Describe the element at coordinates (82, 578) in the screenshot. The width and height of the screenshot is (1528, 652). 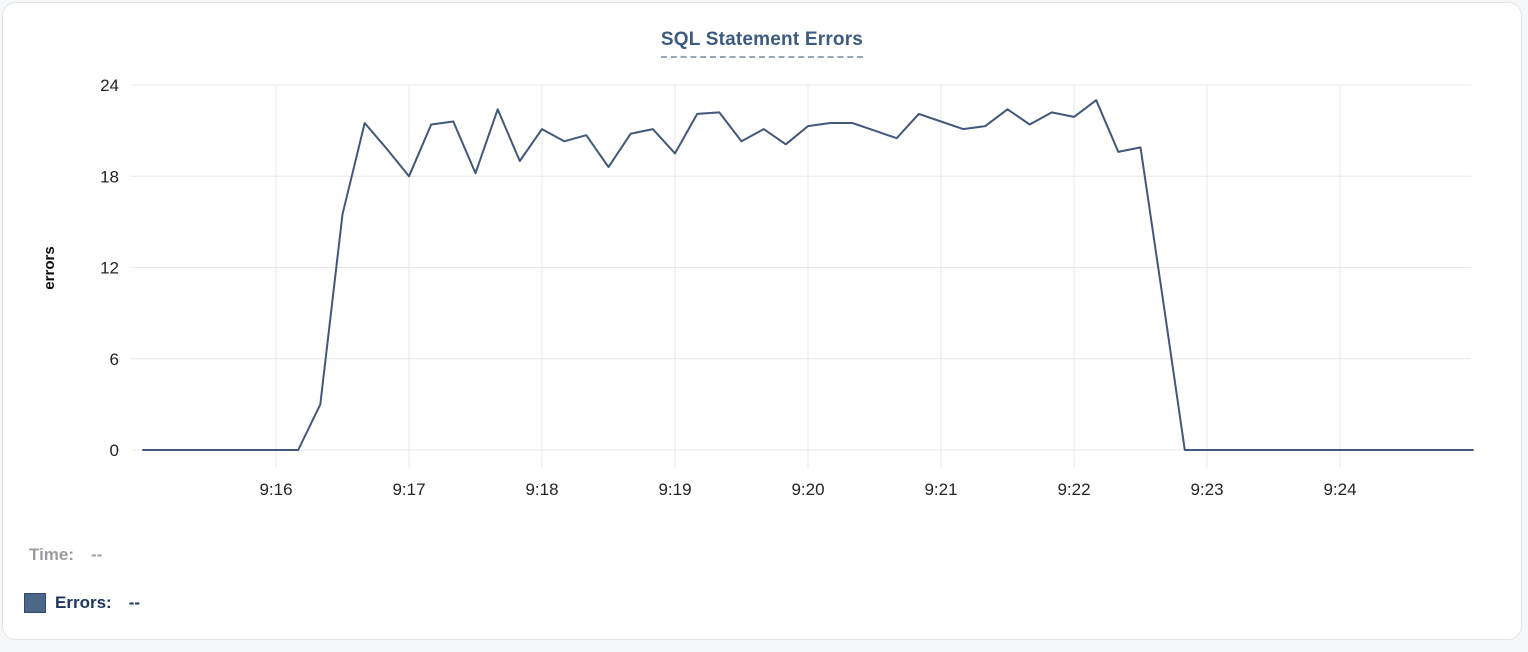
I see `chart-legend: Time: -- Errors: --` at that location.